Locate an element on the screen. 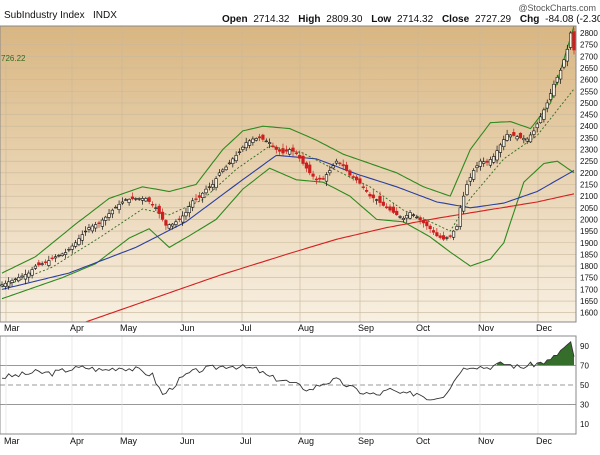 This screenshot has width=600, height=455. price-tick-label: 1750 is located at coordinates (589, 278).